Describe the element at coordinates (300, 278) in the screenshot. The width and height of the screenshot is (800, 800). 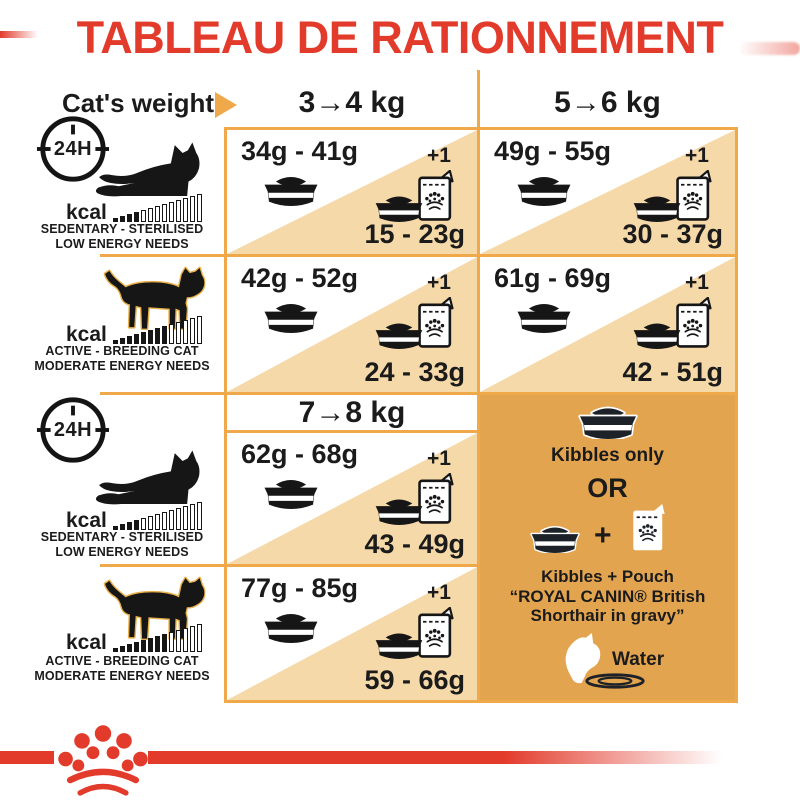
I see `kibbles-only-amount: 42g - 52g` at that location.